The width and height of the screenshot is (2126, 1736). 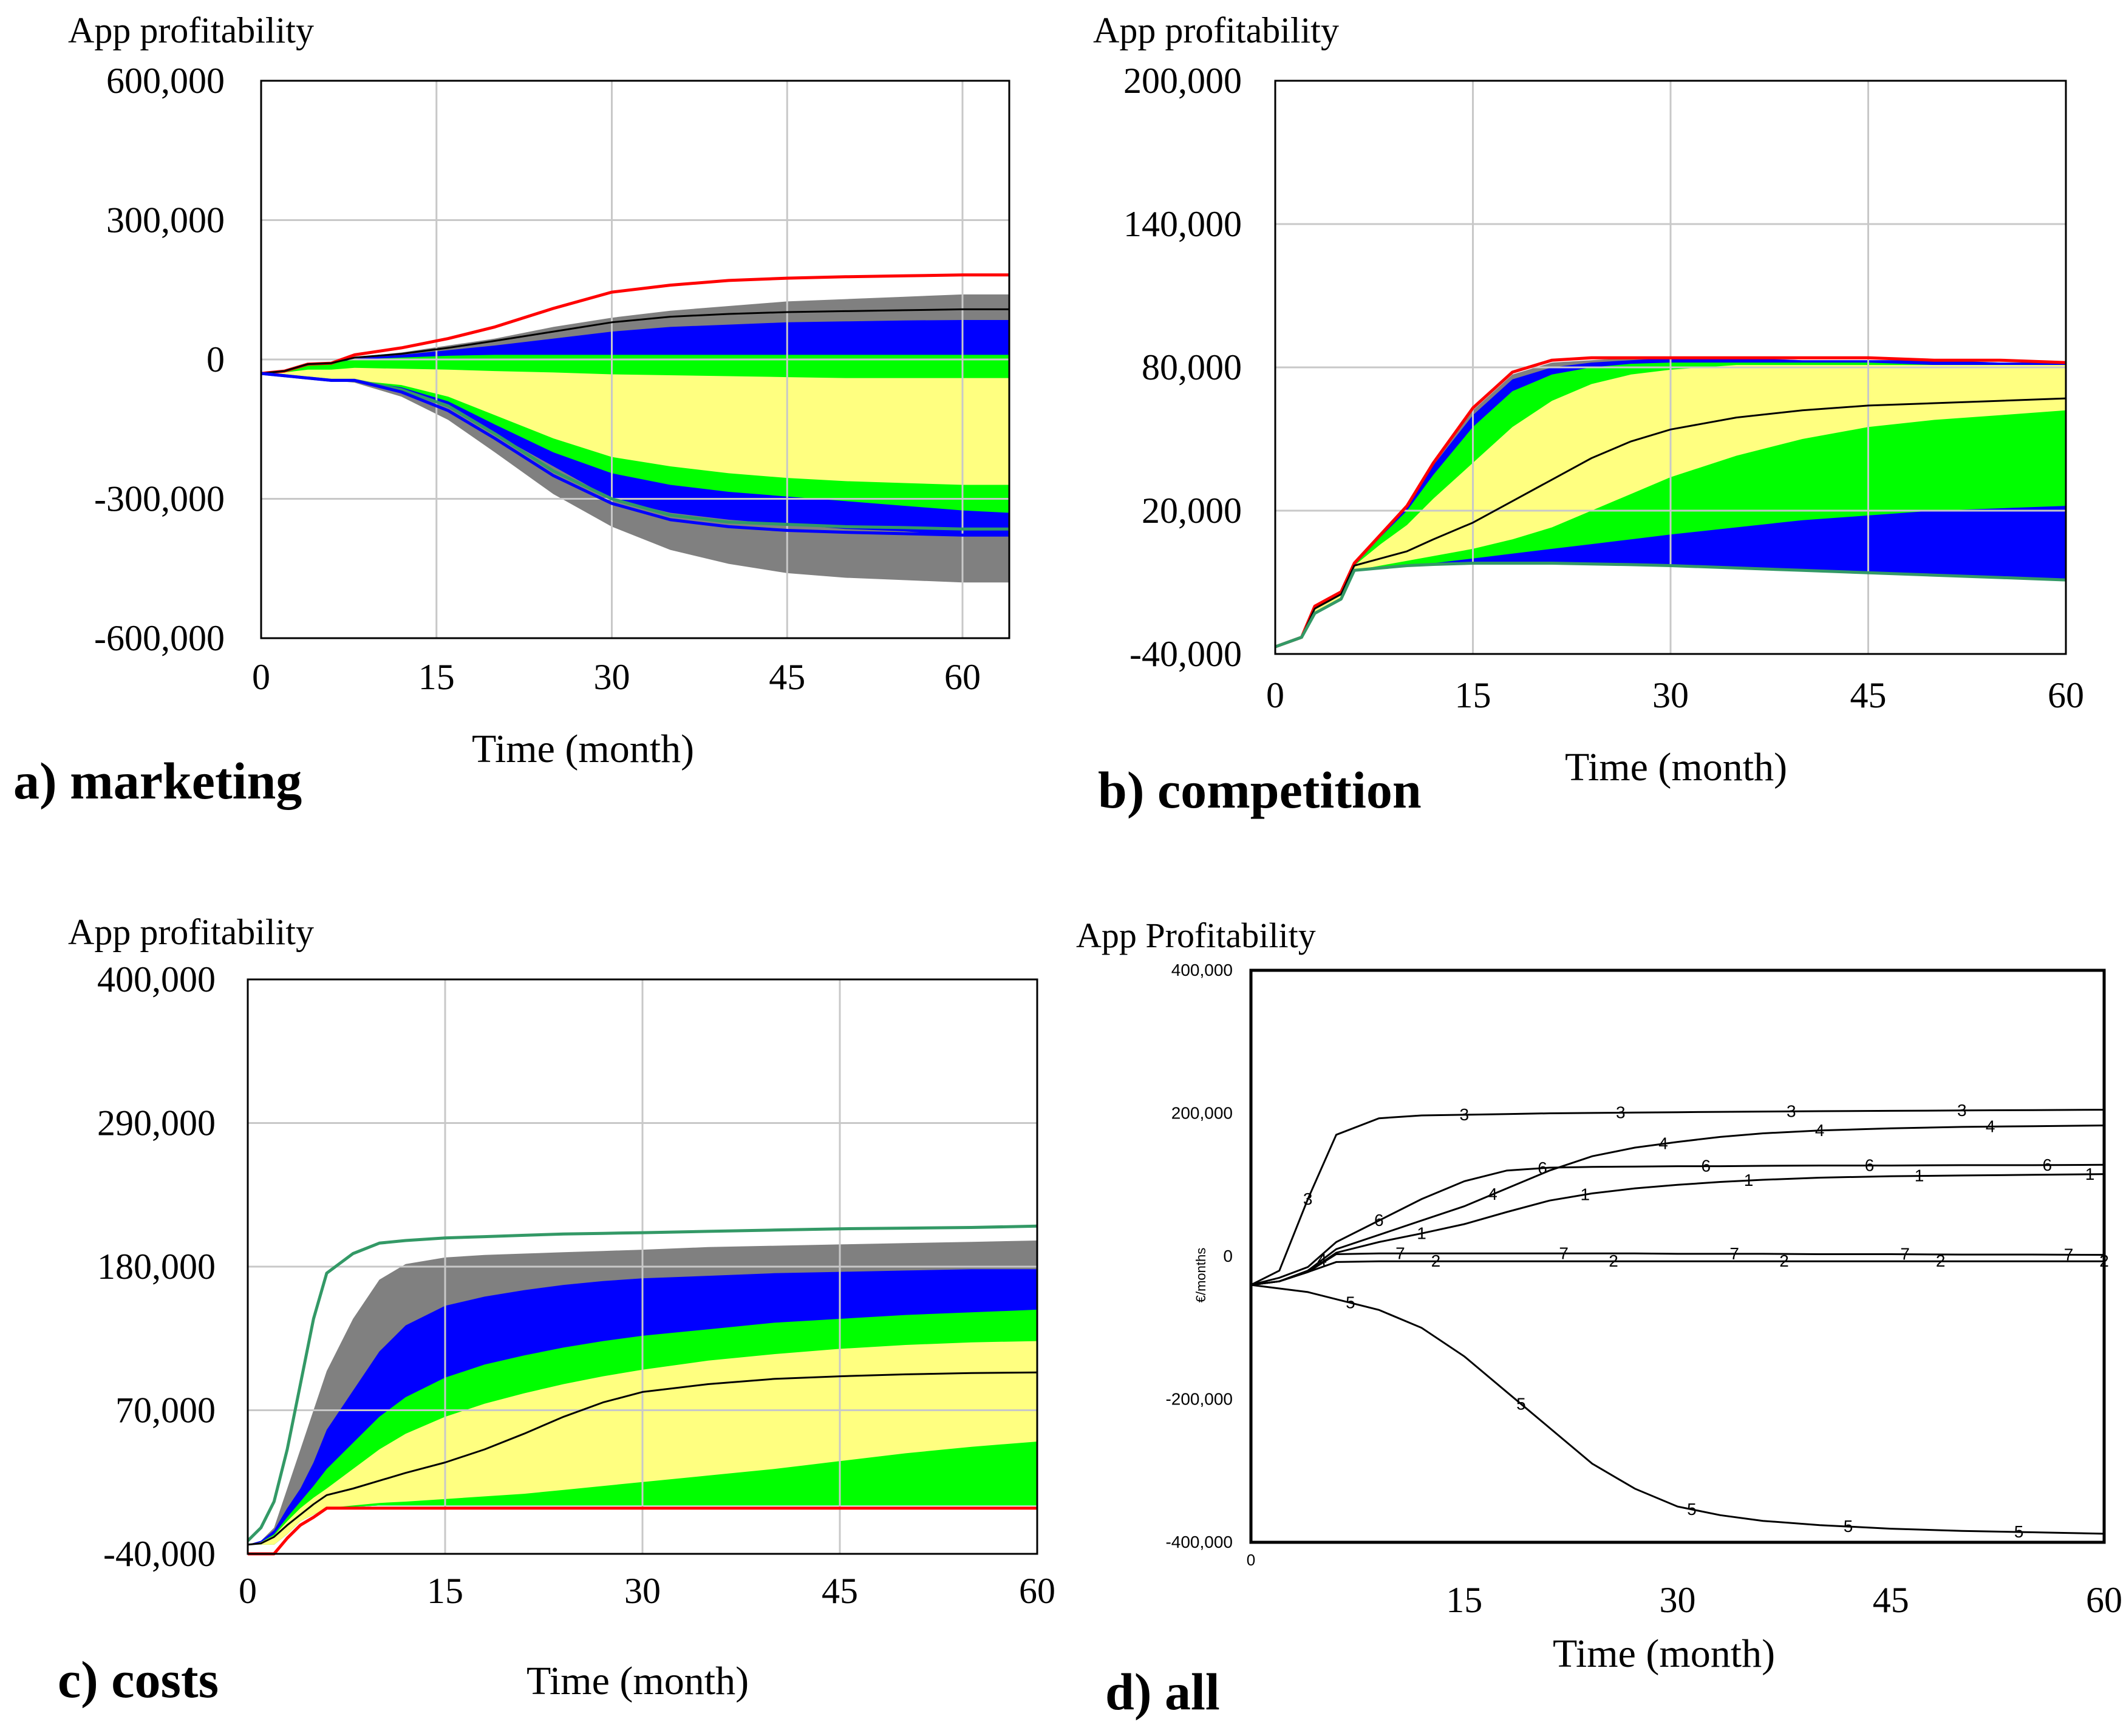 What do you see at coordinates (2069, 1255) in the screenshot?
I see `panel-d-series-7-marker-4: 7` at bounding box center [2069, 1255].